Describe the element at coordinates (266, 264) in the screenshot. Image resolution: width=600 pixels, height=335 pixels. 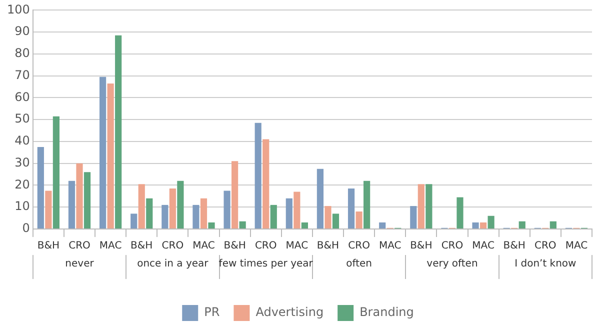
I see `text: few times per year` at that location.